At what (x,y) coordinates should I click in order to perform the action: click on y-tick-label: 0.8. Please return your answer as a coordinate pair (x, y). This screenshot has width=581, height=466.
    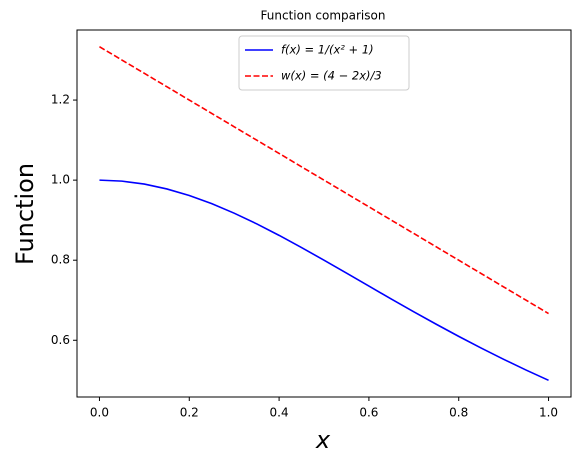
    Looking at the image, I should click on (60, 260).